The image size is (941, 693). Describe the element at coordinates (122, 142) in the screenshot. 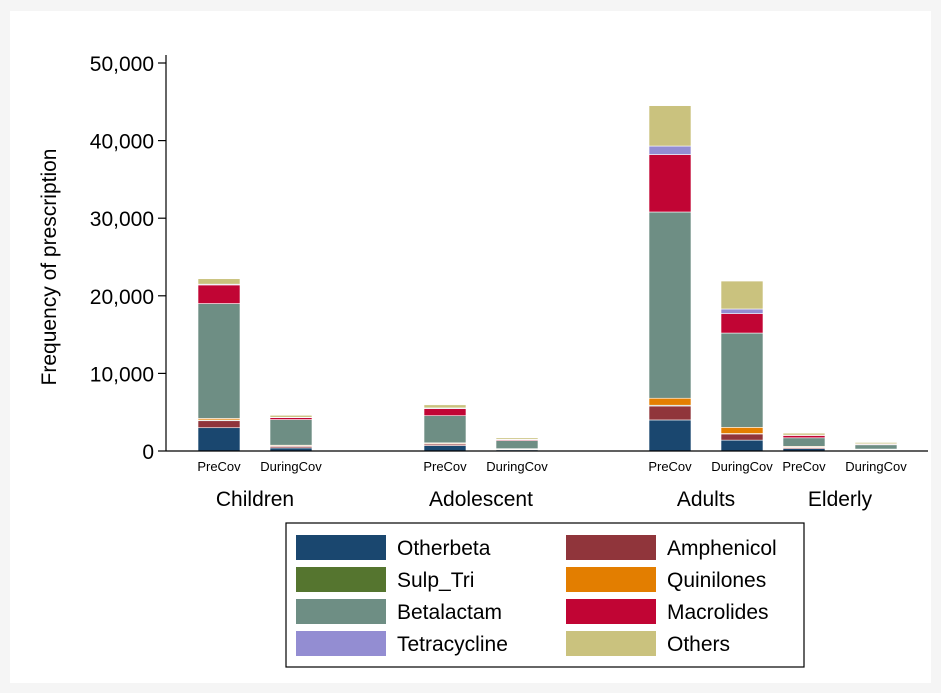

I see `y-tick-label: 40,000` at that location.